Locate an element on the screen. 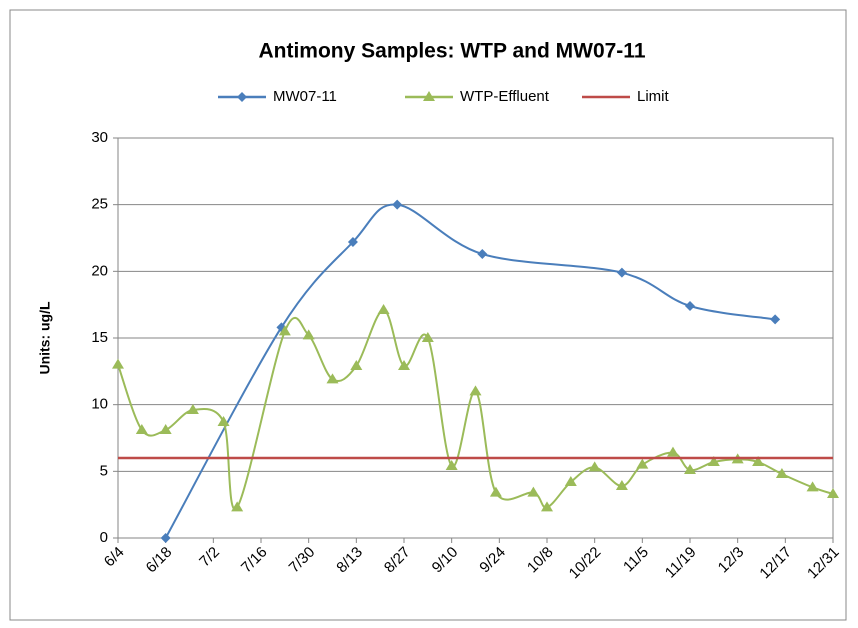  y-tick-label: 20 is located at coordinates (99, 270).